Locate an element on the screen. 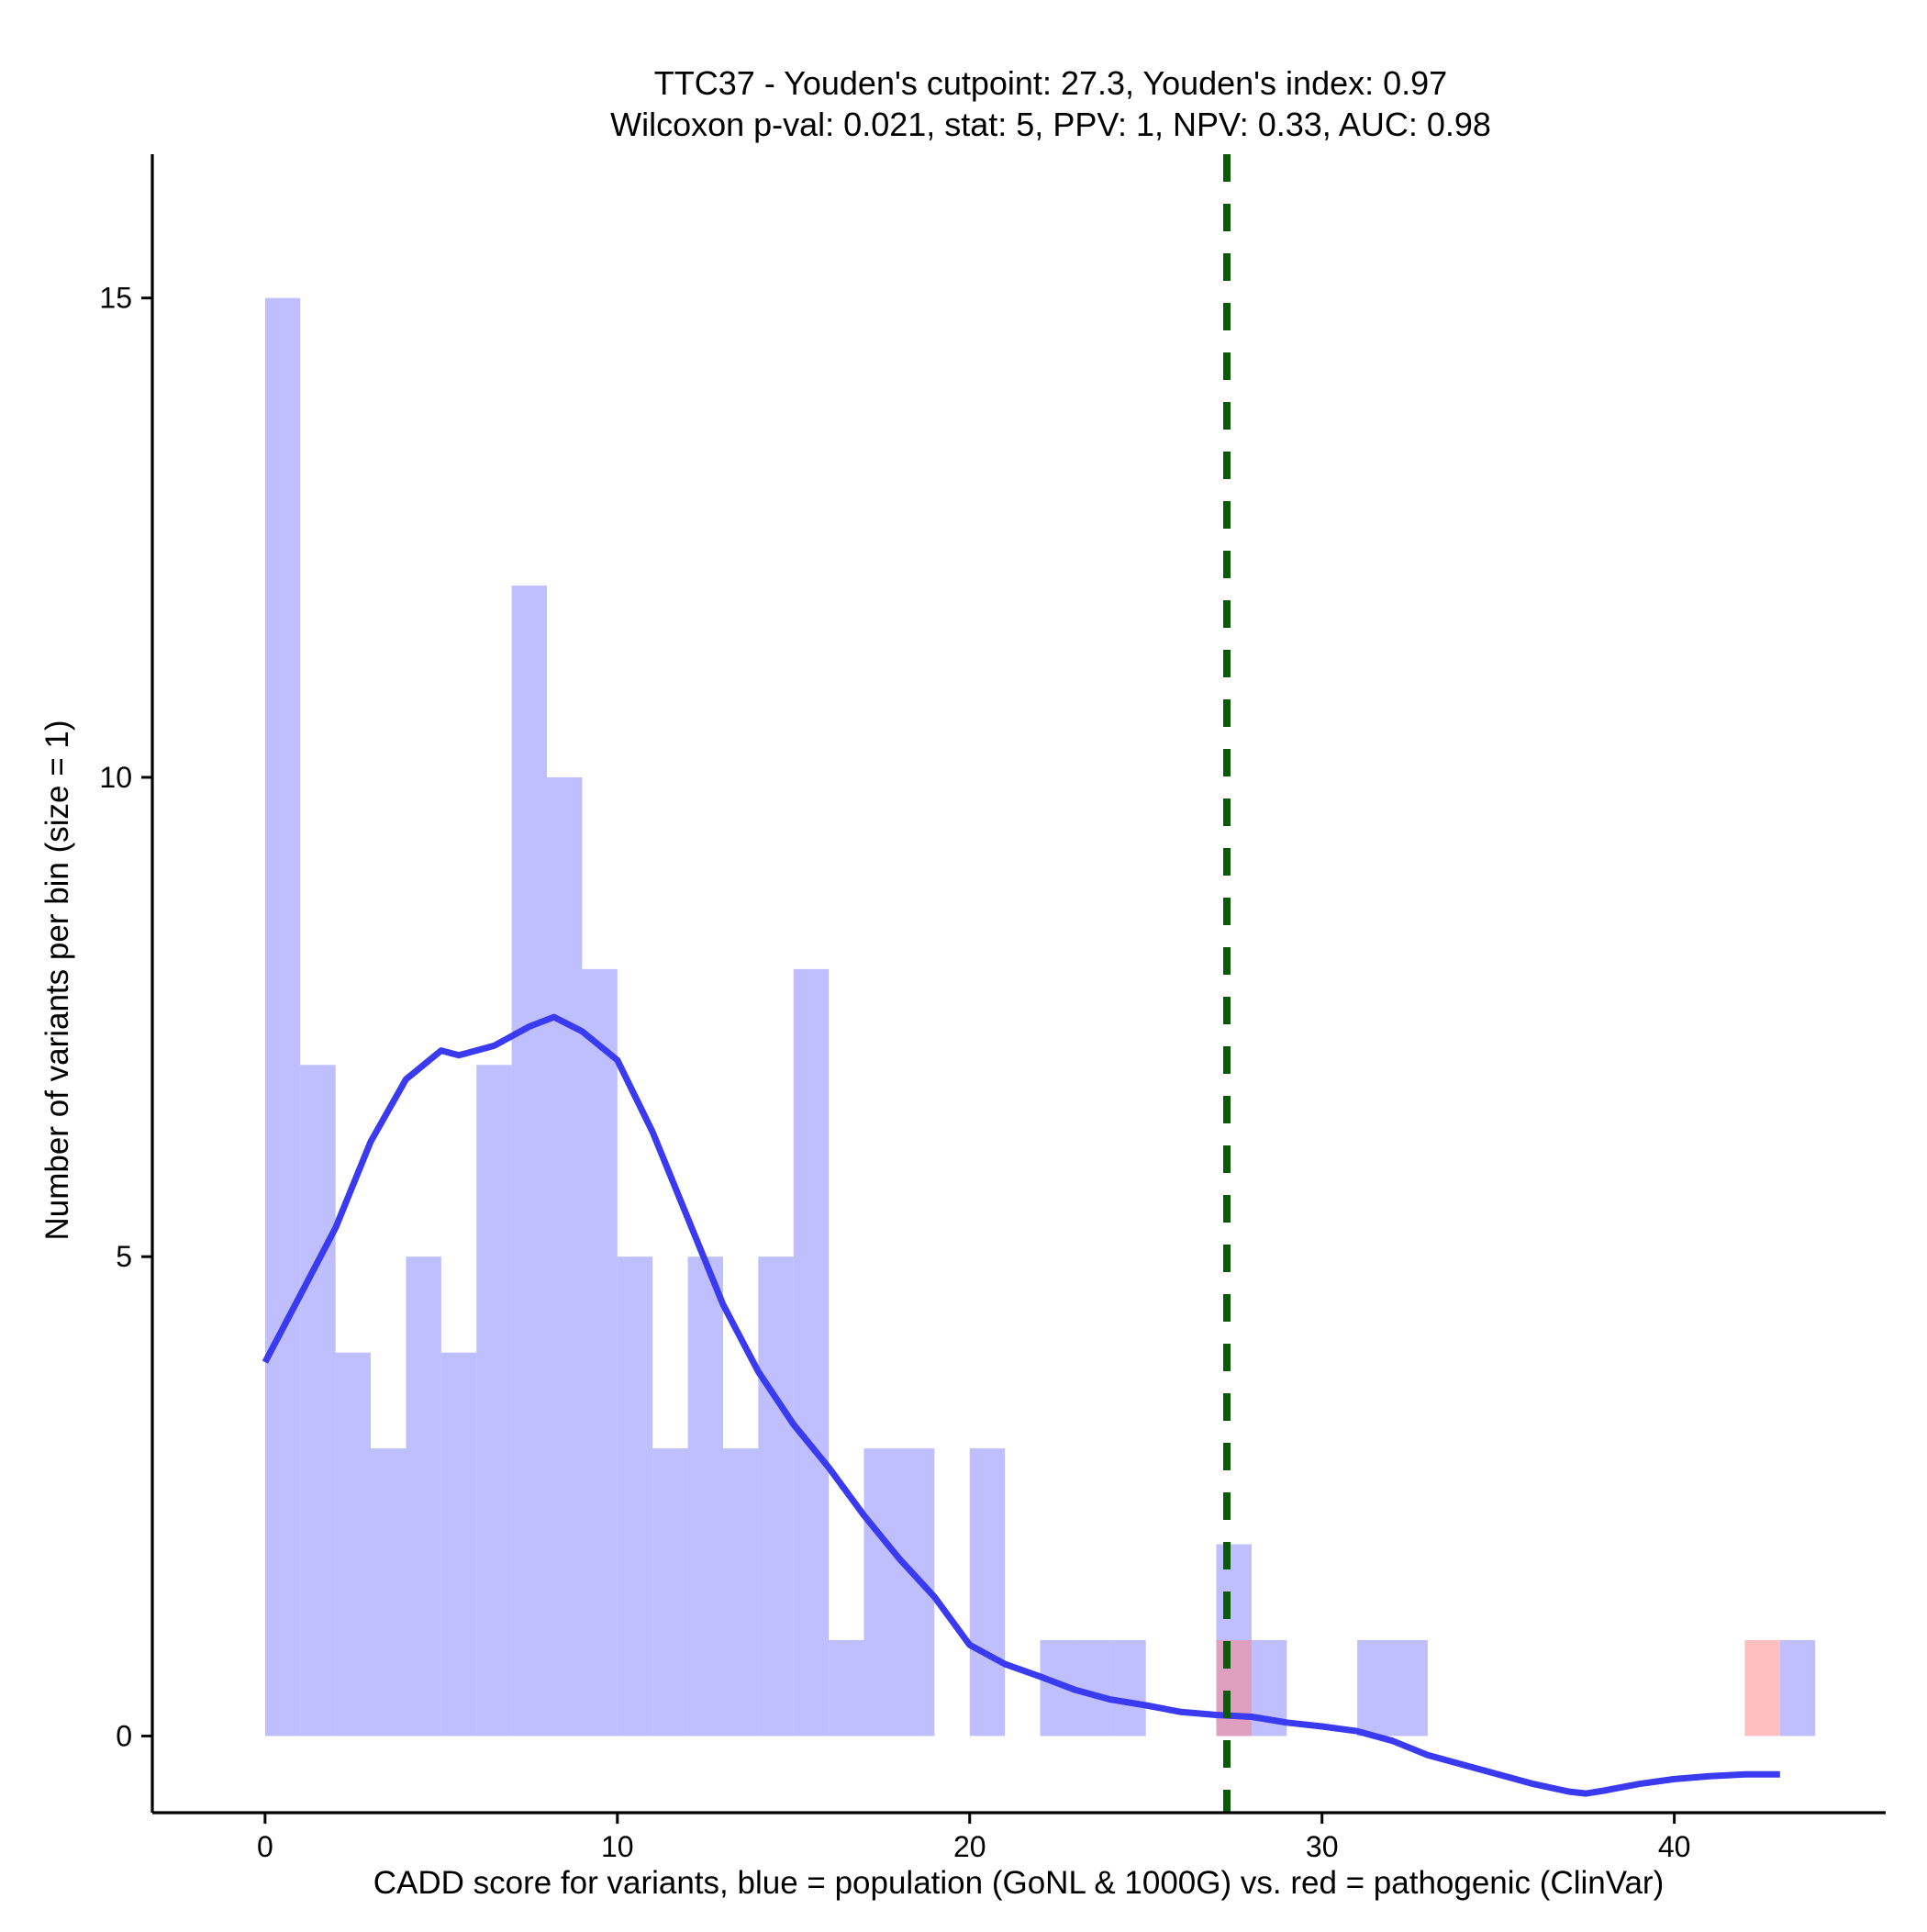  x-tick-label-10: 10 is located at coordinates (617, 1846).